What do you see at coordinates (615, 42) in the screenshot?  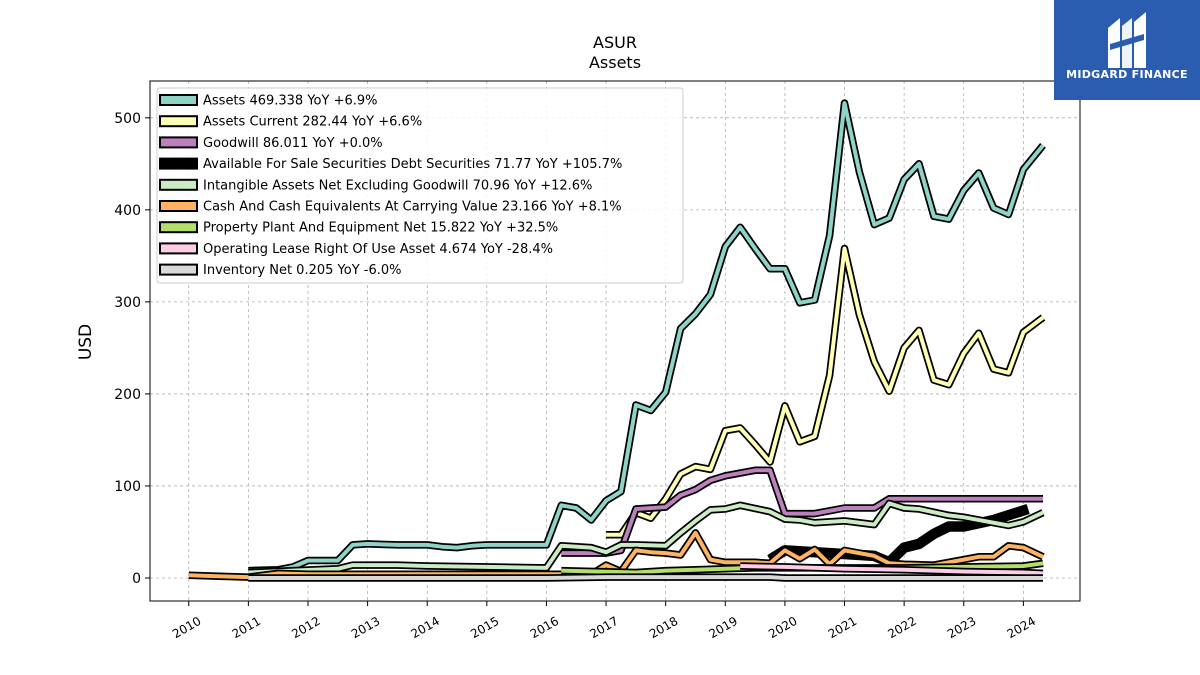 I see `chart-title: ASUR` at bounding box center [615, 42].